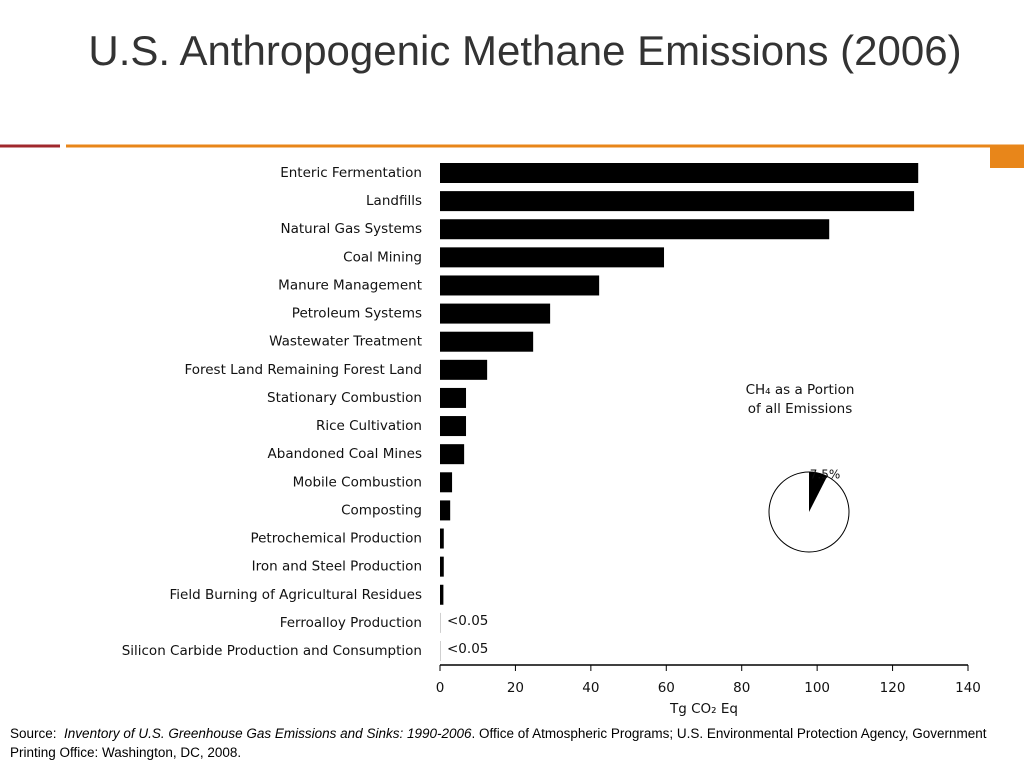 The height and width of the screenshot is (768, 1024). I want to click on x-axis-label: Tg CO₂ Eq, so click(703, 709).